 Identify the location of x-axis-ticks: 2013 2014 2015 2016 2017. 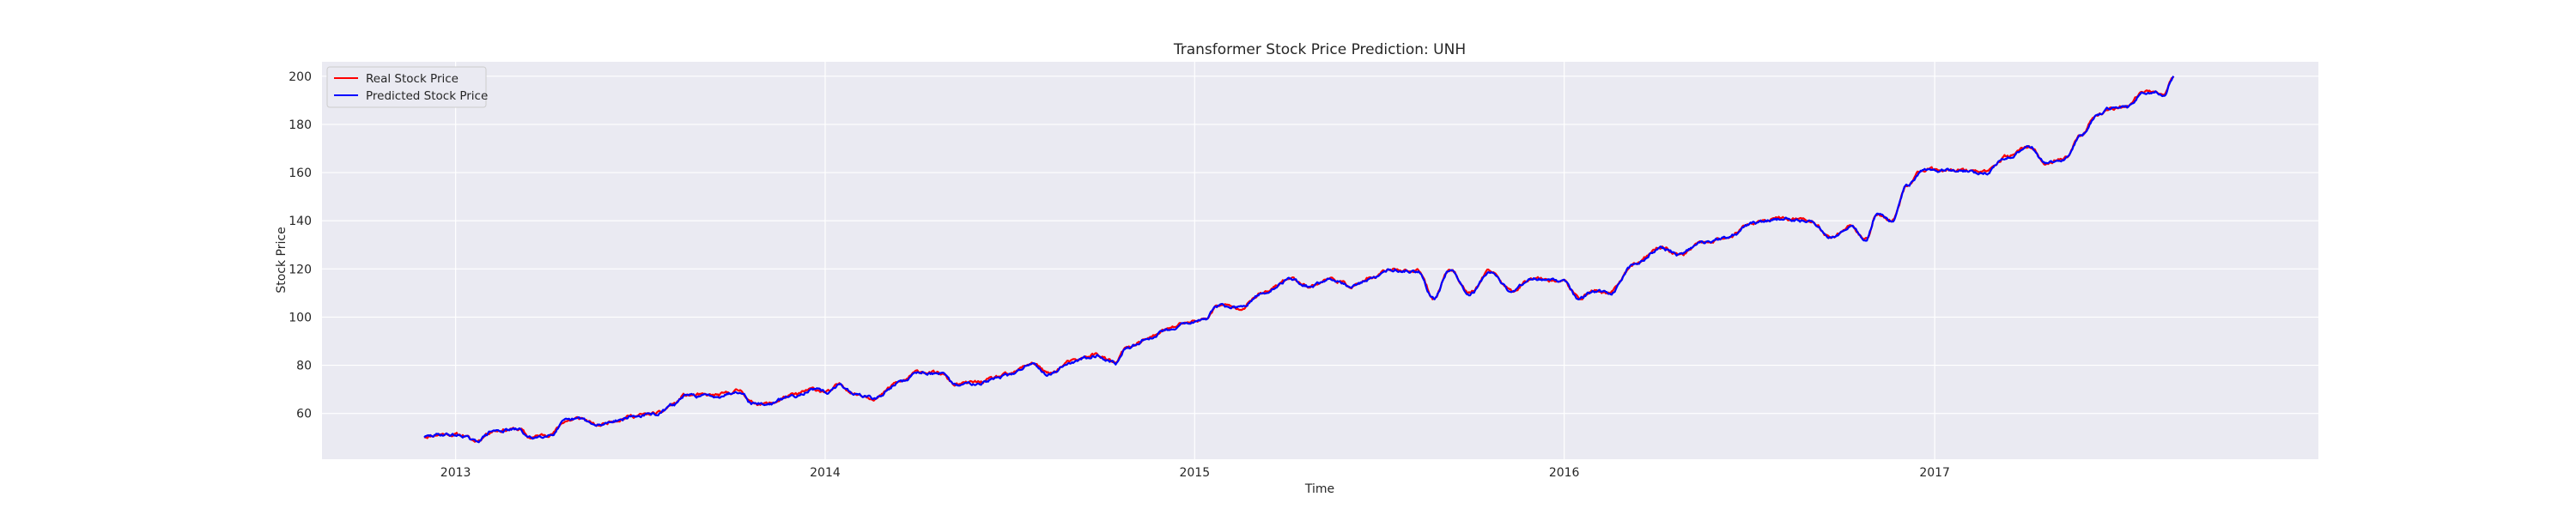
(1195, 473).